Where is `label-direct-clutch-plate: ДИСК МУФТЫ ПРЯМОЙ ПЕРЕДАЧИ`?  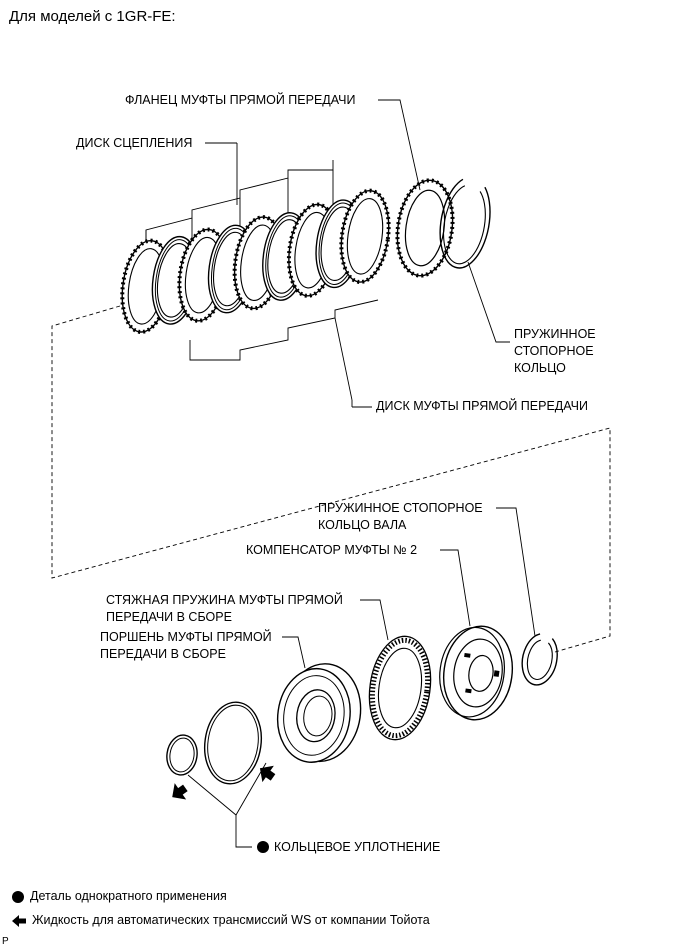 label-direct-clutch-plate: ДИСК МУФТЫ ПРЯМОЙ ПЕРЕДАЧИ is located at coordinates (482, 406).